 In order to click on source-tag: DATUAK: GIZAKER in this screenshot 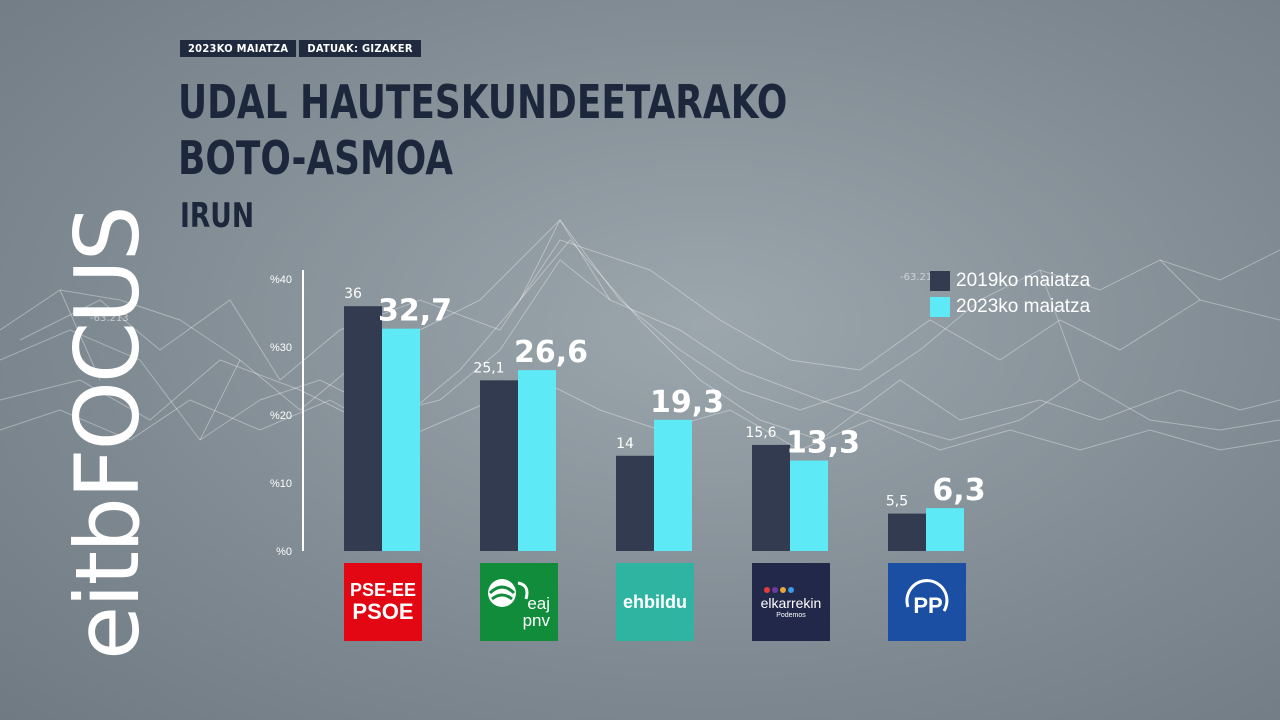, I will do `click(360, 48)`.